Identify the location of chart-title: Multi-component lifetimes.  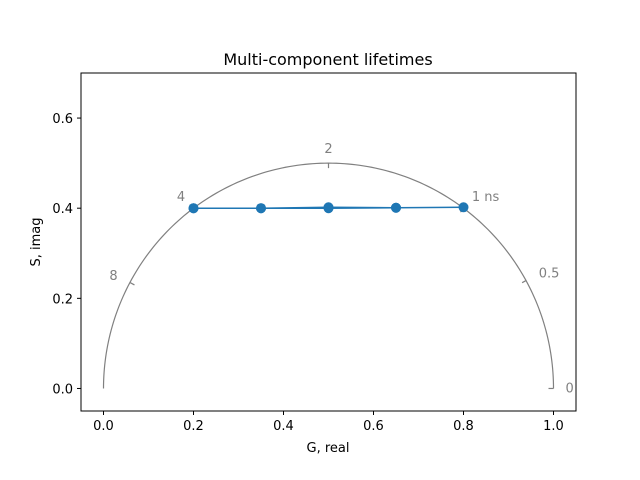
(327, 59).